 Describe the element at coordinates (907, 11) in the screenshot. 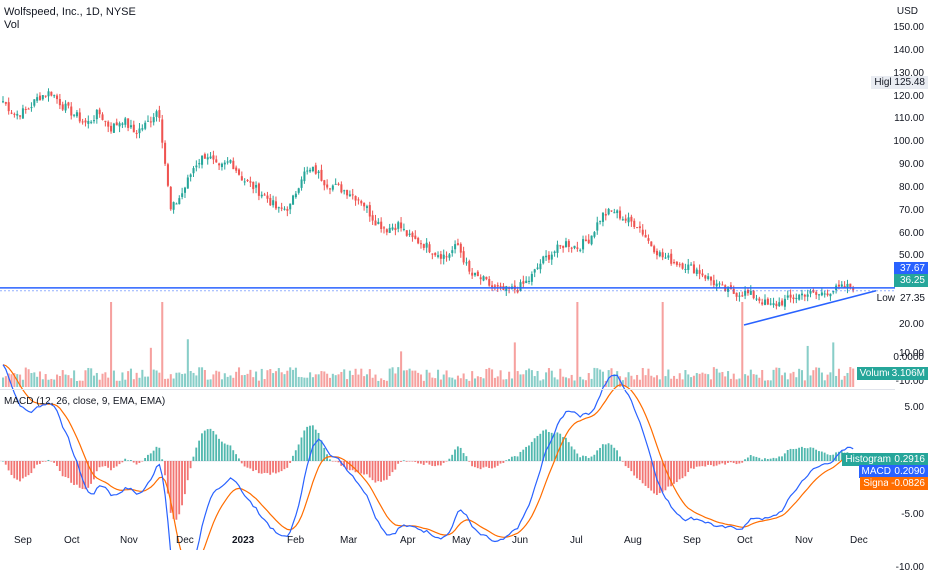

I see `currency-label: USD` at that location.